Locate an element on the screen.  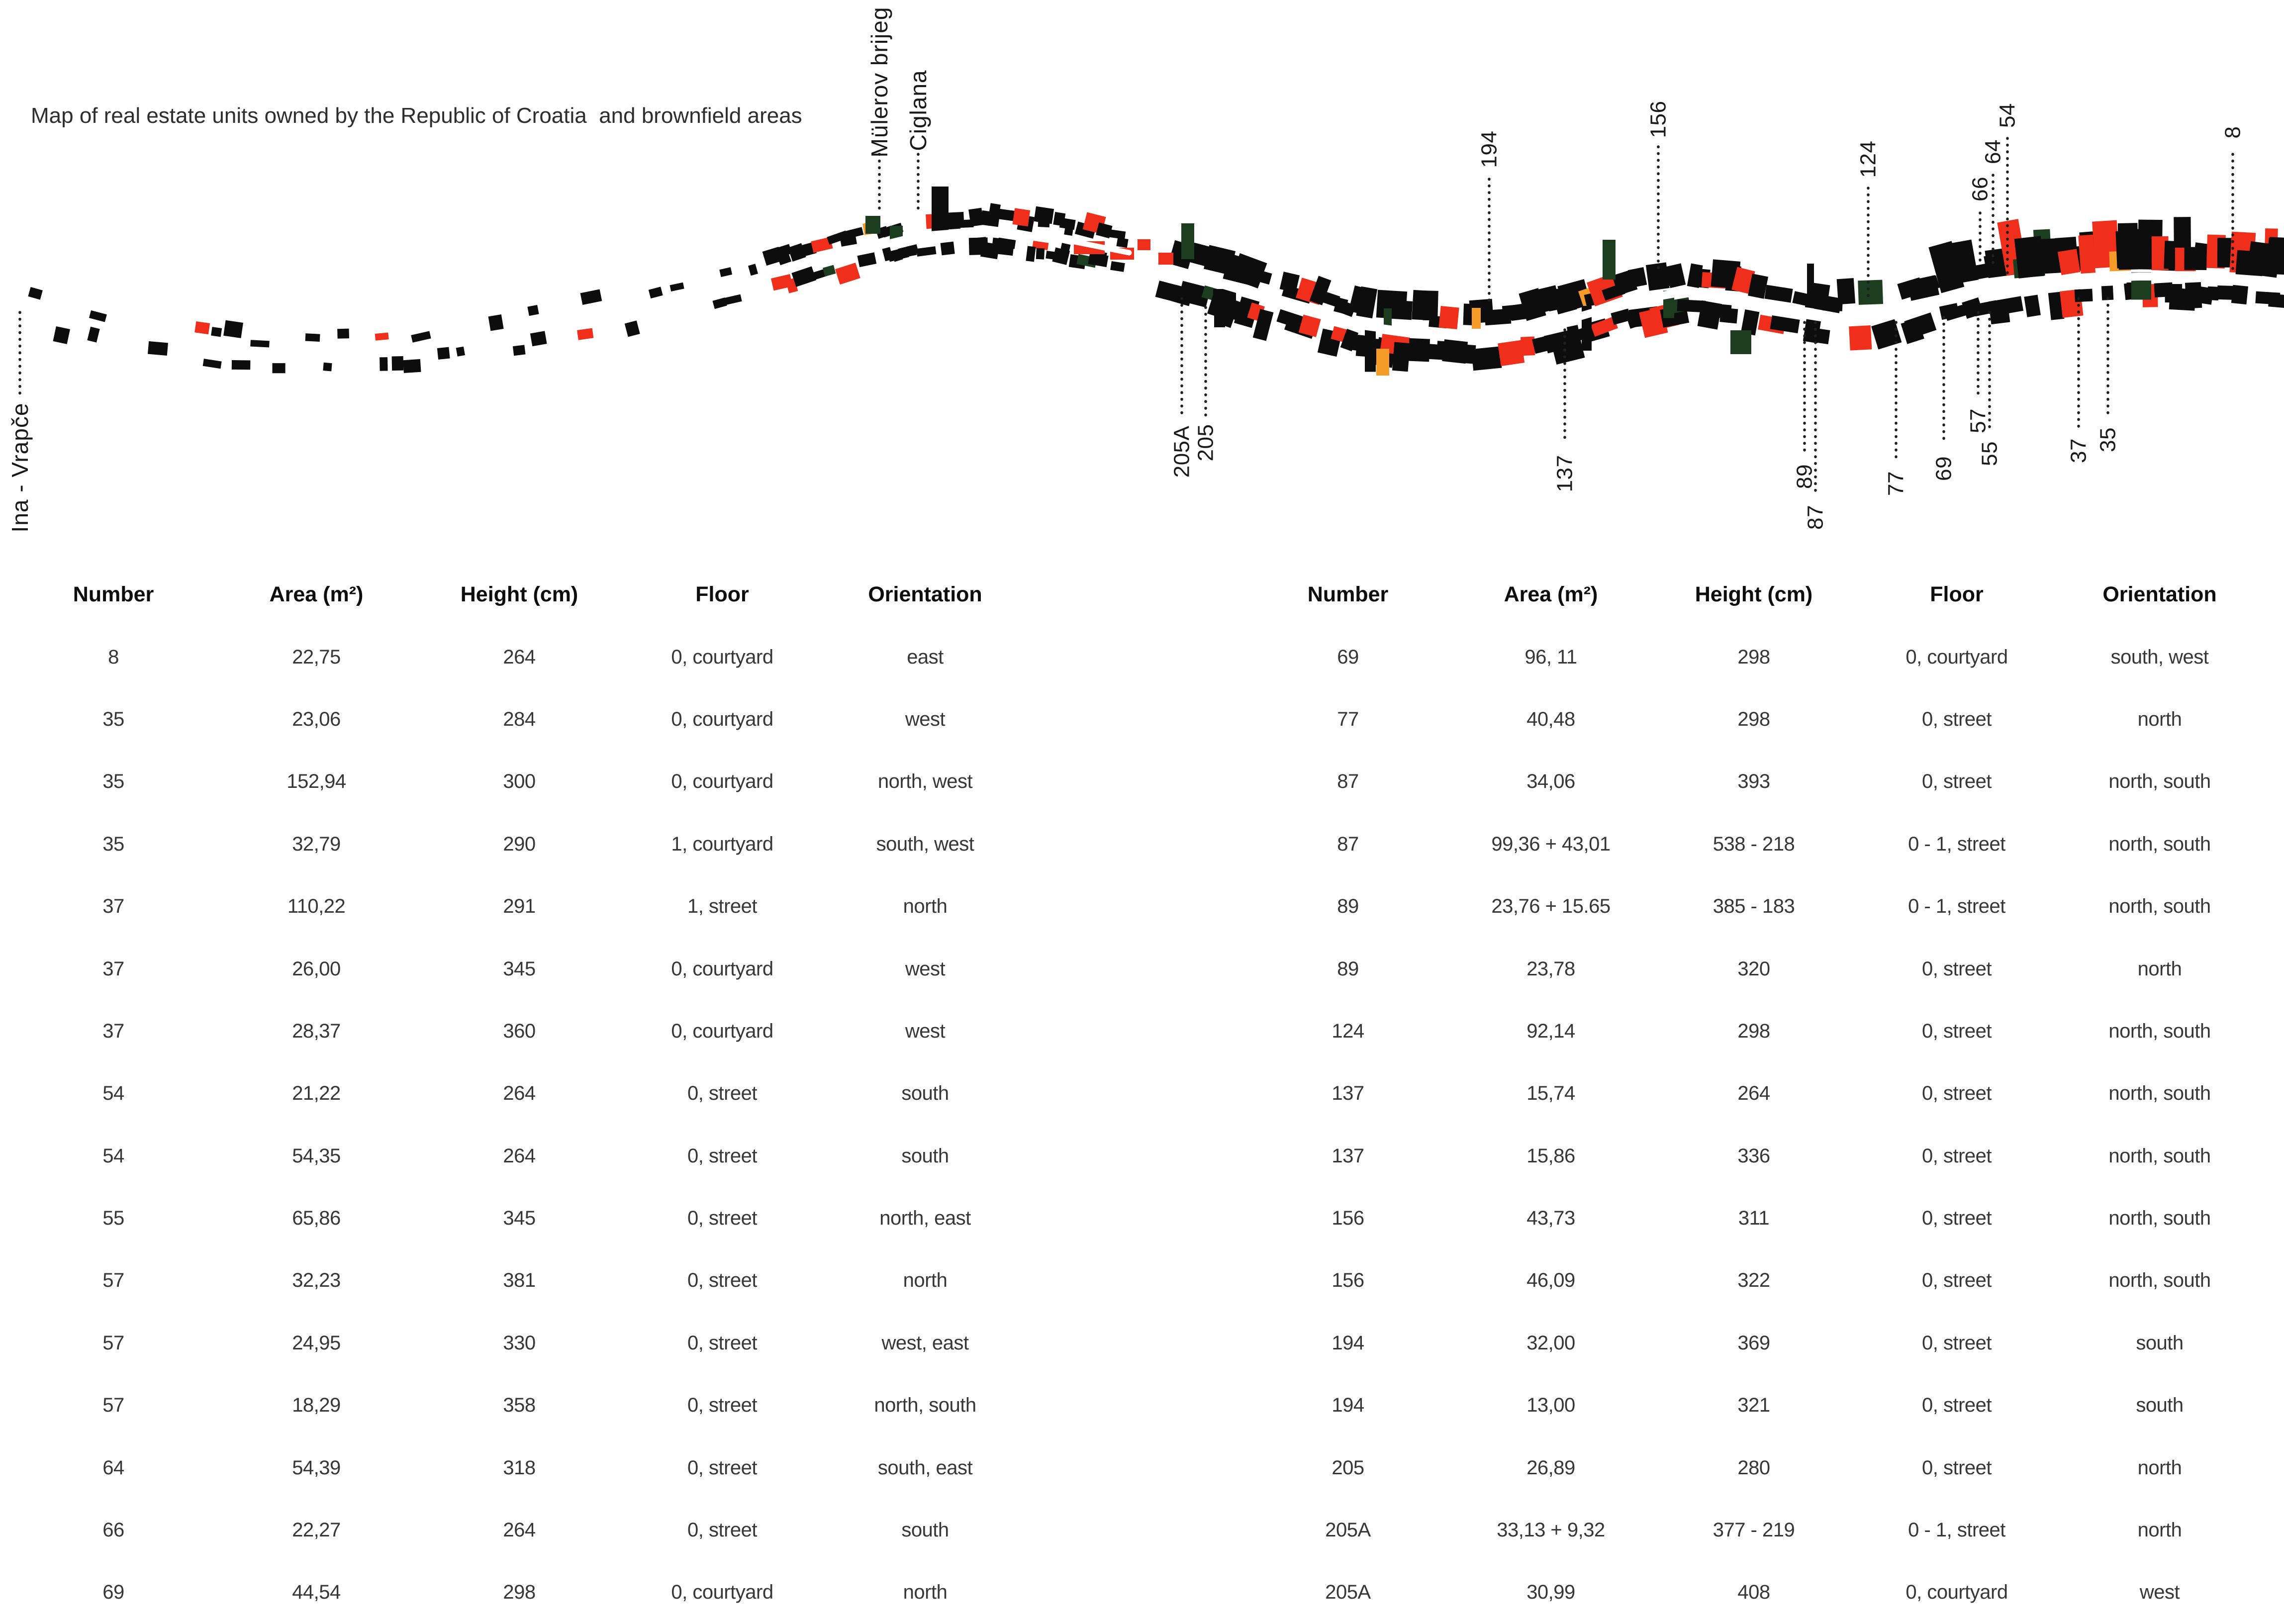
table-row: 55 65,86 345 0, street north, east is located at coordinates (519, 1218).